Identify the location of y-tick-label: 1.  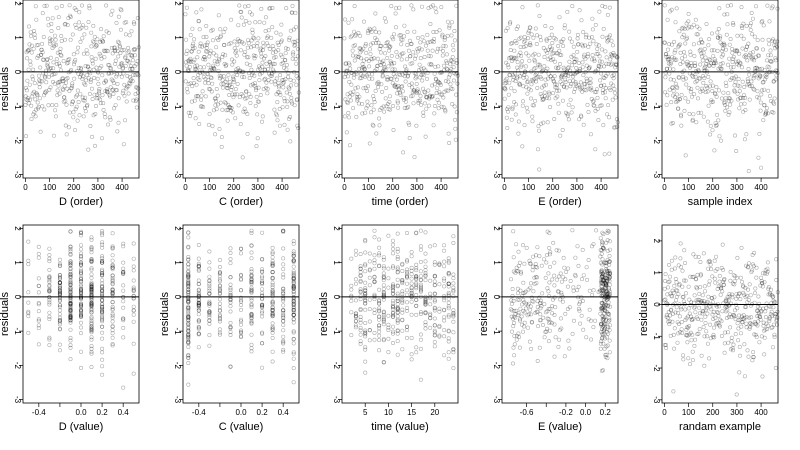
(496, 262).